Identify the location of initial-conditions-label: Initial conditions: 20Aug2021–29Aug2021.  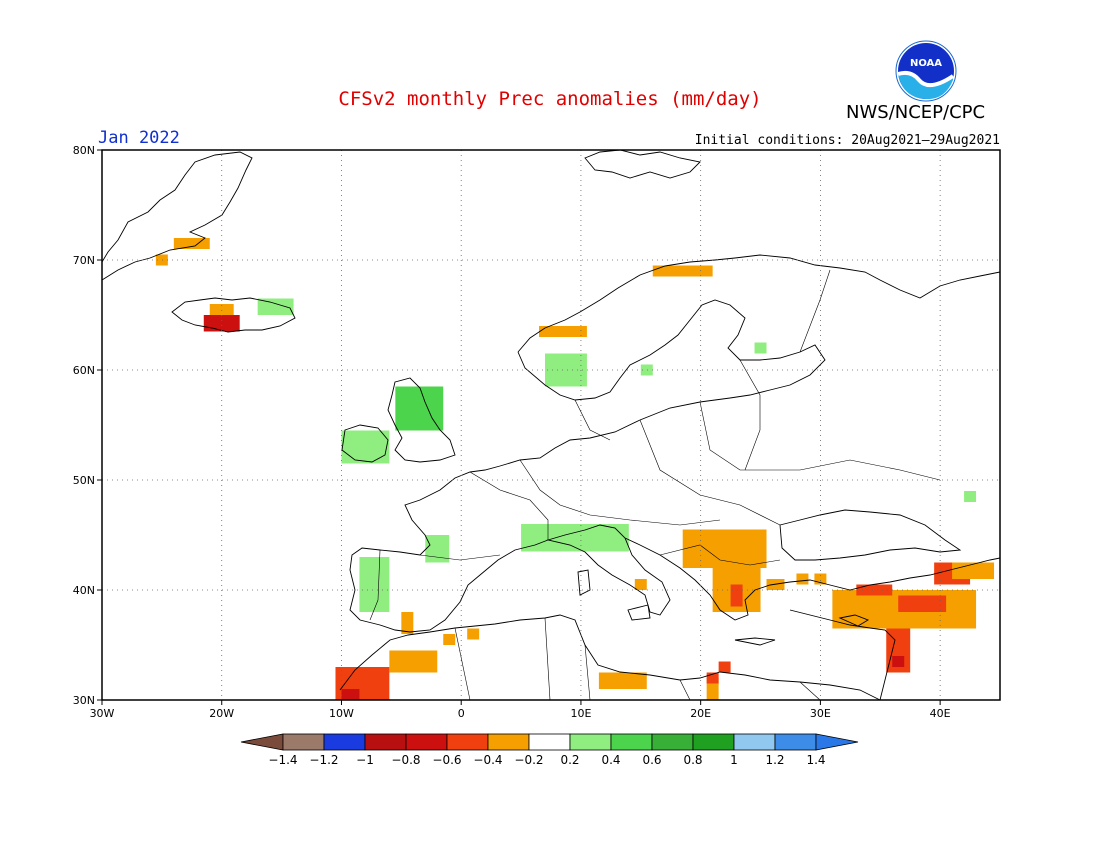
(847, 140).